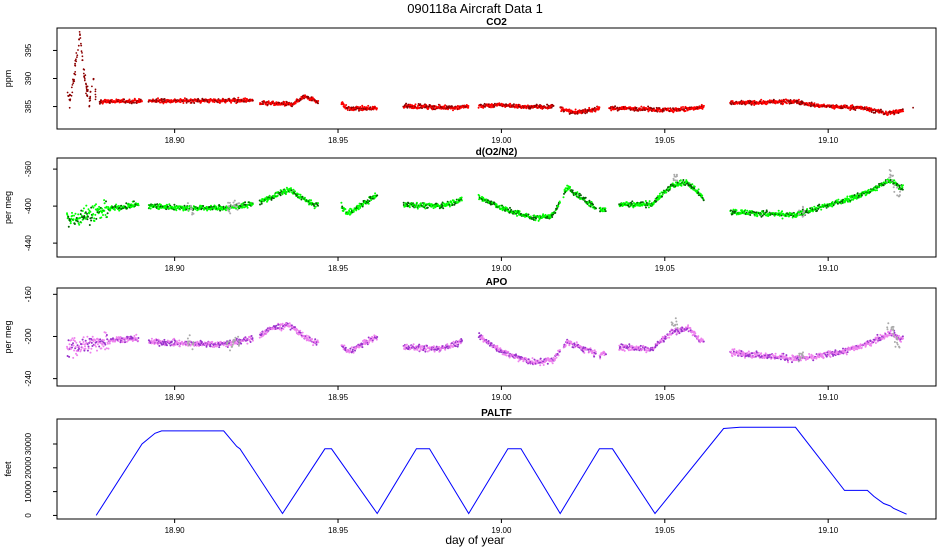  What do you see at coordinates (828, 268) in the screenshot?
I see `x-tick-label: 19.10` at bounding box center [828, 268].